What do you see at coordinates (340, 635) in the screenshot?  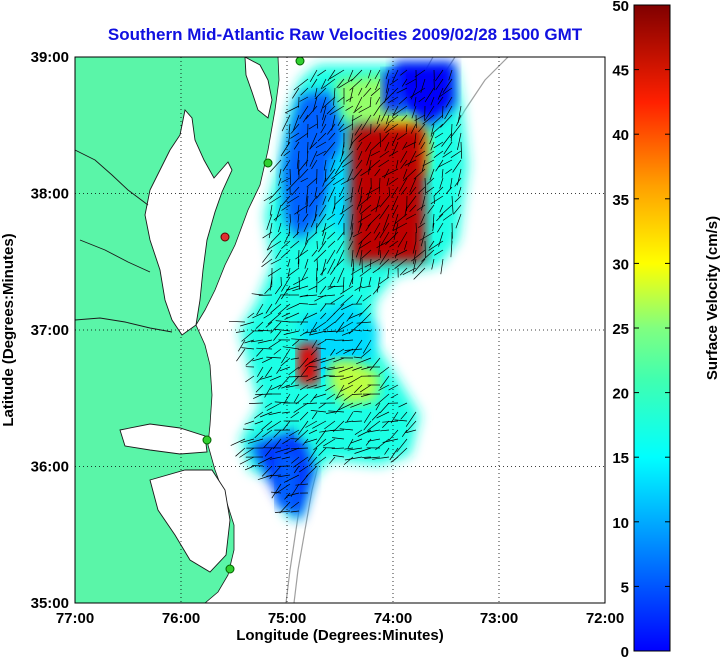 I see `x-axis-label: Longitude (Degrees:Minutes)` at bounding box center [340, 635].